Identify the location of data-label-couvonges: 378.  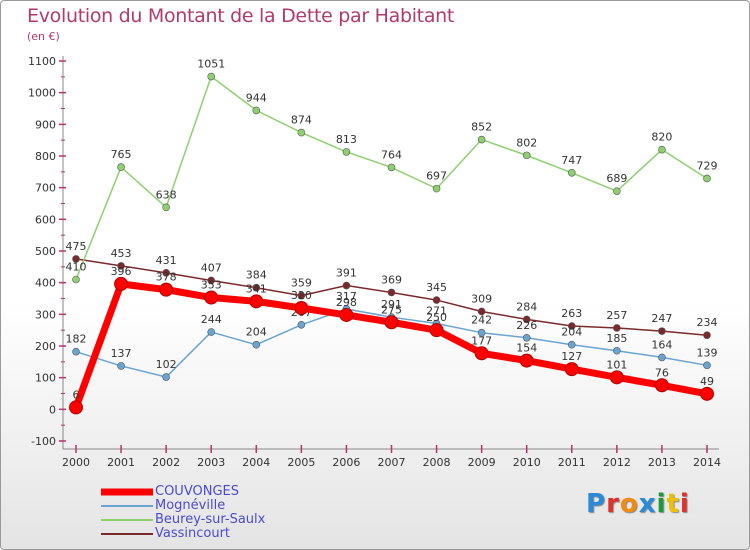
(166, 277).